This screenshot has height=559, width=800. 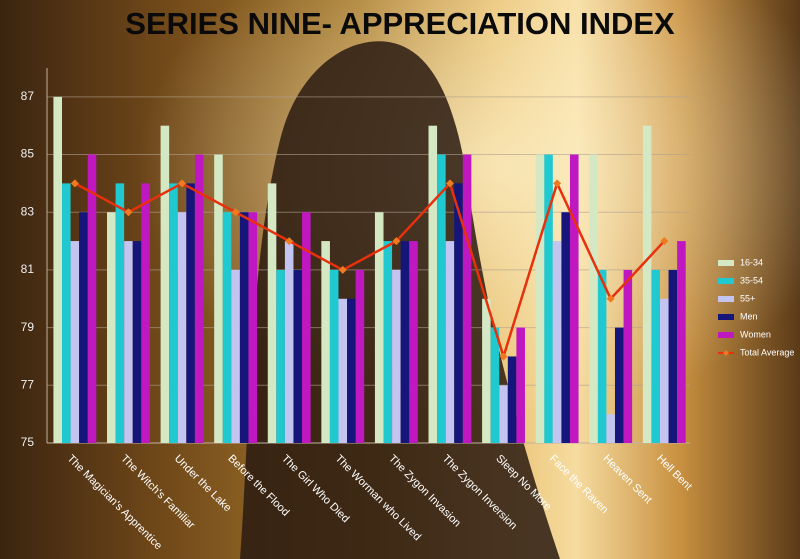 What do you see at coordinates (28, 384) in the screenshot?
I see `y-tick-label: 77` at bounding box center [28, 384].